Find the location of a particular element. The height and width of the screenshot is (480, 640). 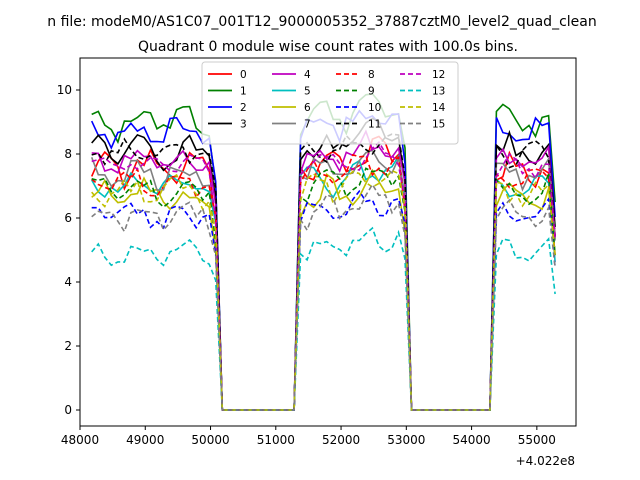

legend-label-2: 2 is located at coordinates (243, 108).